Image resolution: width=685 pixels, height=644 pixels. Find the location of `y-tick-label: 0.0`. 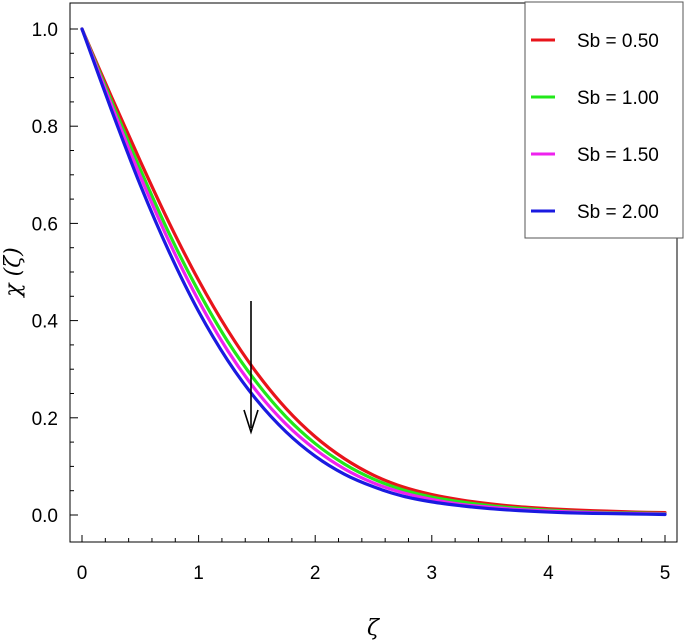

y-tick-label: 0.0 is located at coordinates (45, 516).